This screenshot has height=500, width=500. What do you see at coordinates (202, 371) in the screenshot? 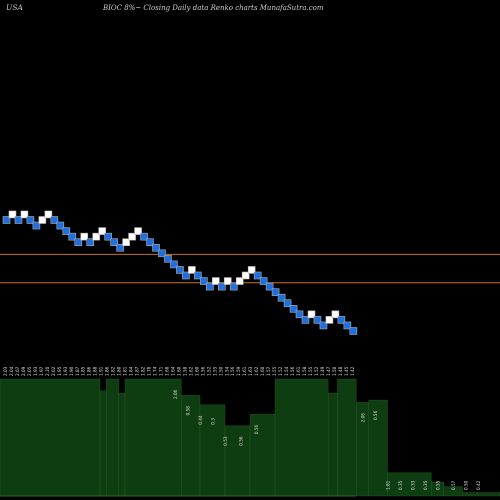
I see `price-label-34: 1.56` at bounding box center [202, 371].